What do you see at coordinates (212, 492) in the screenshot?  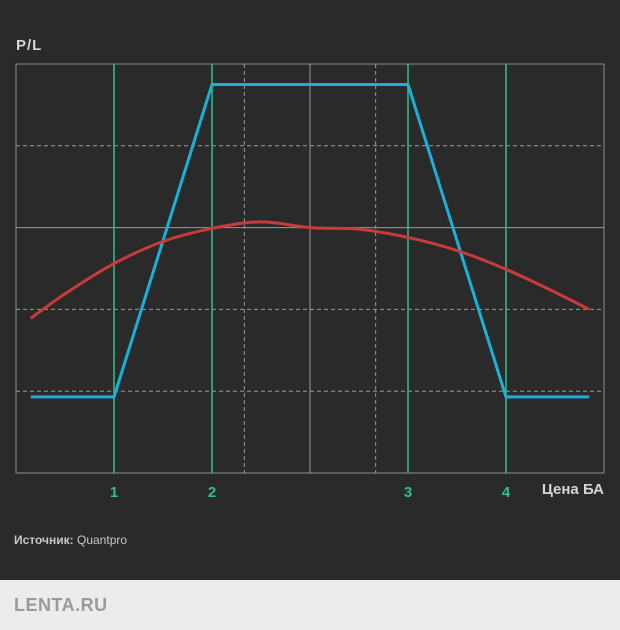 I see `x-tick-label-2: 2` at bounding box center [212, 492].